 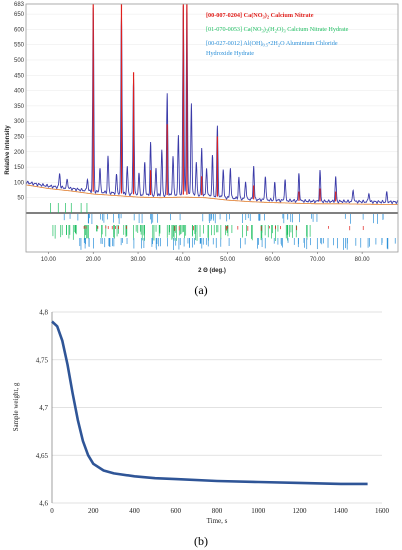 What do you see at coordinates (19, 61) in the screenshot?
I see `xrd-y-tick-label: 500` at bounding box center [19, 61].